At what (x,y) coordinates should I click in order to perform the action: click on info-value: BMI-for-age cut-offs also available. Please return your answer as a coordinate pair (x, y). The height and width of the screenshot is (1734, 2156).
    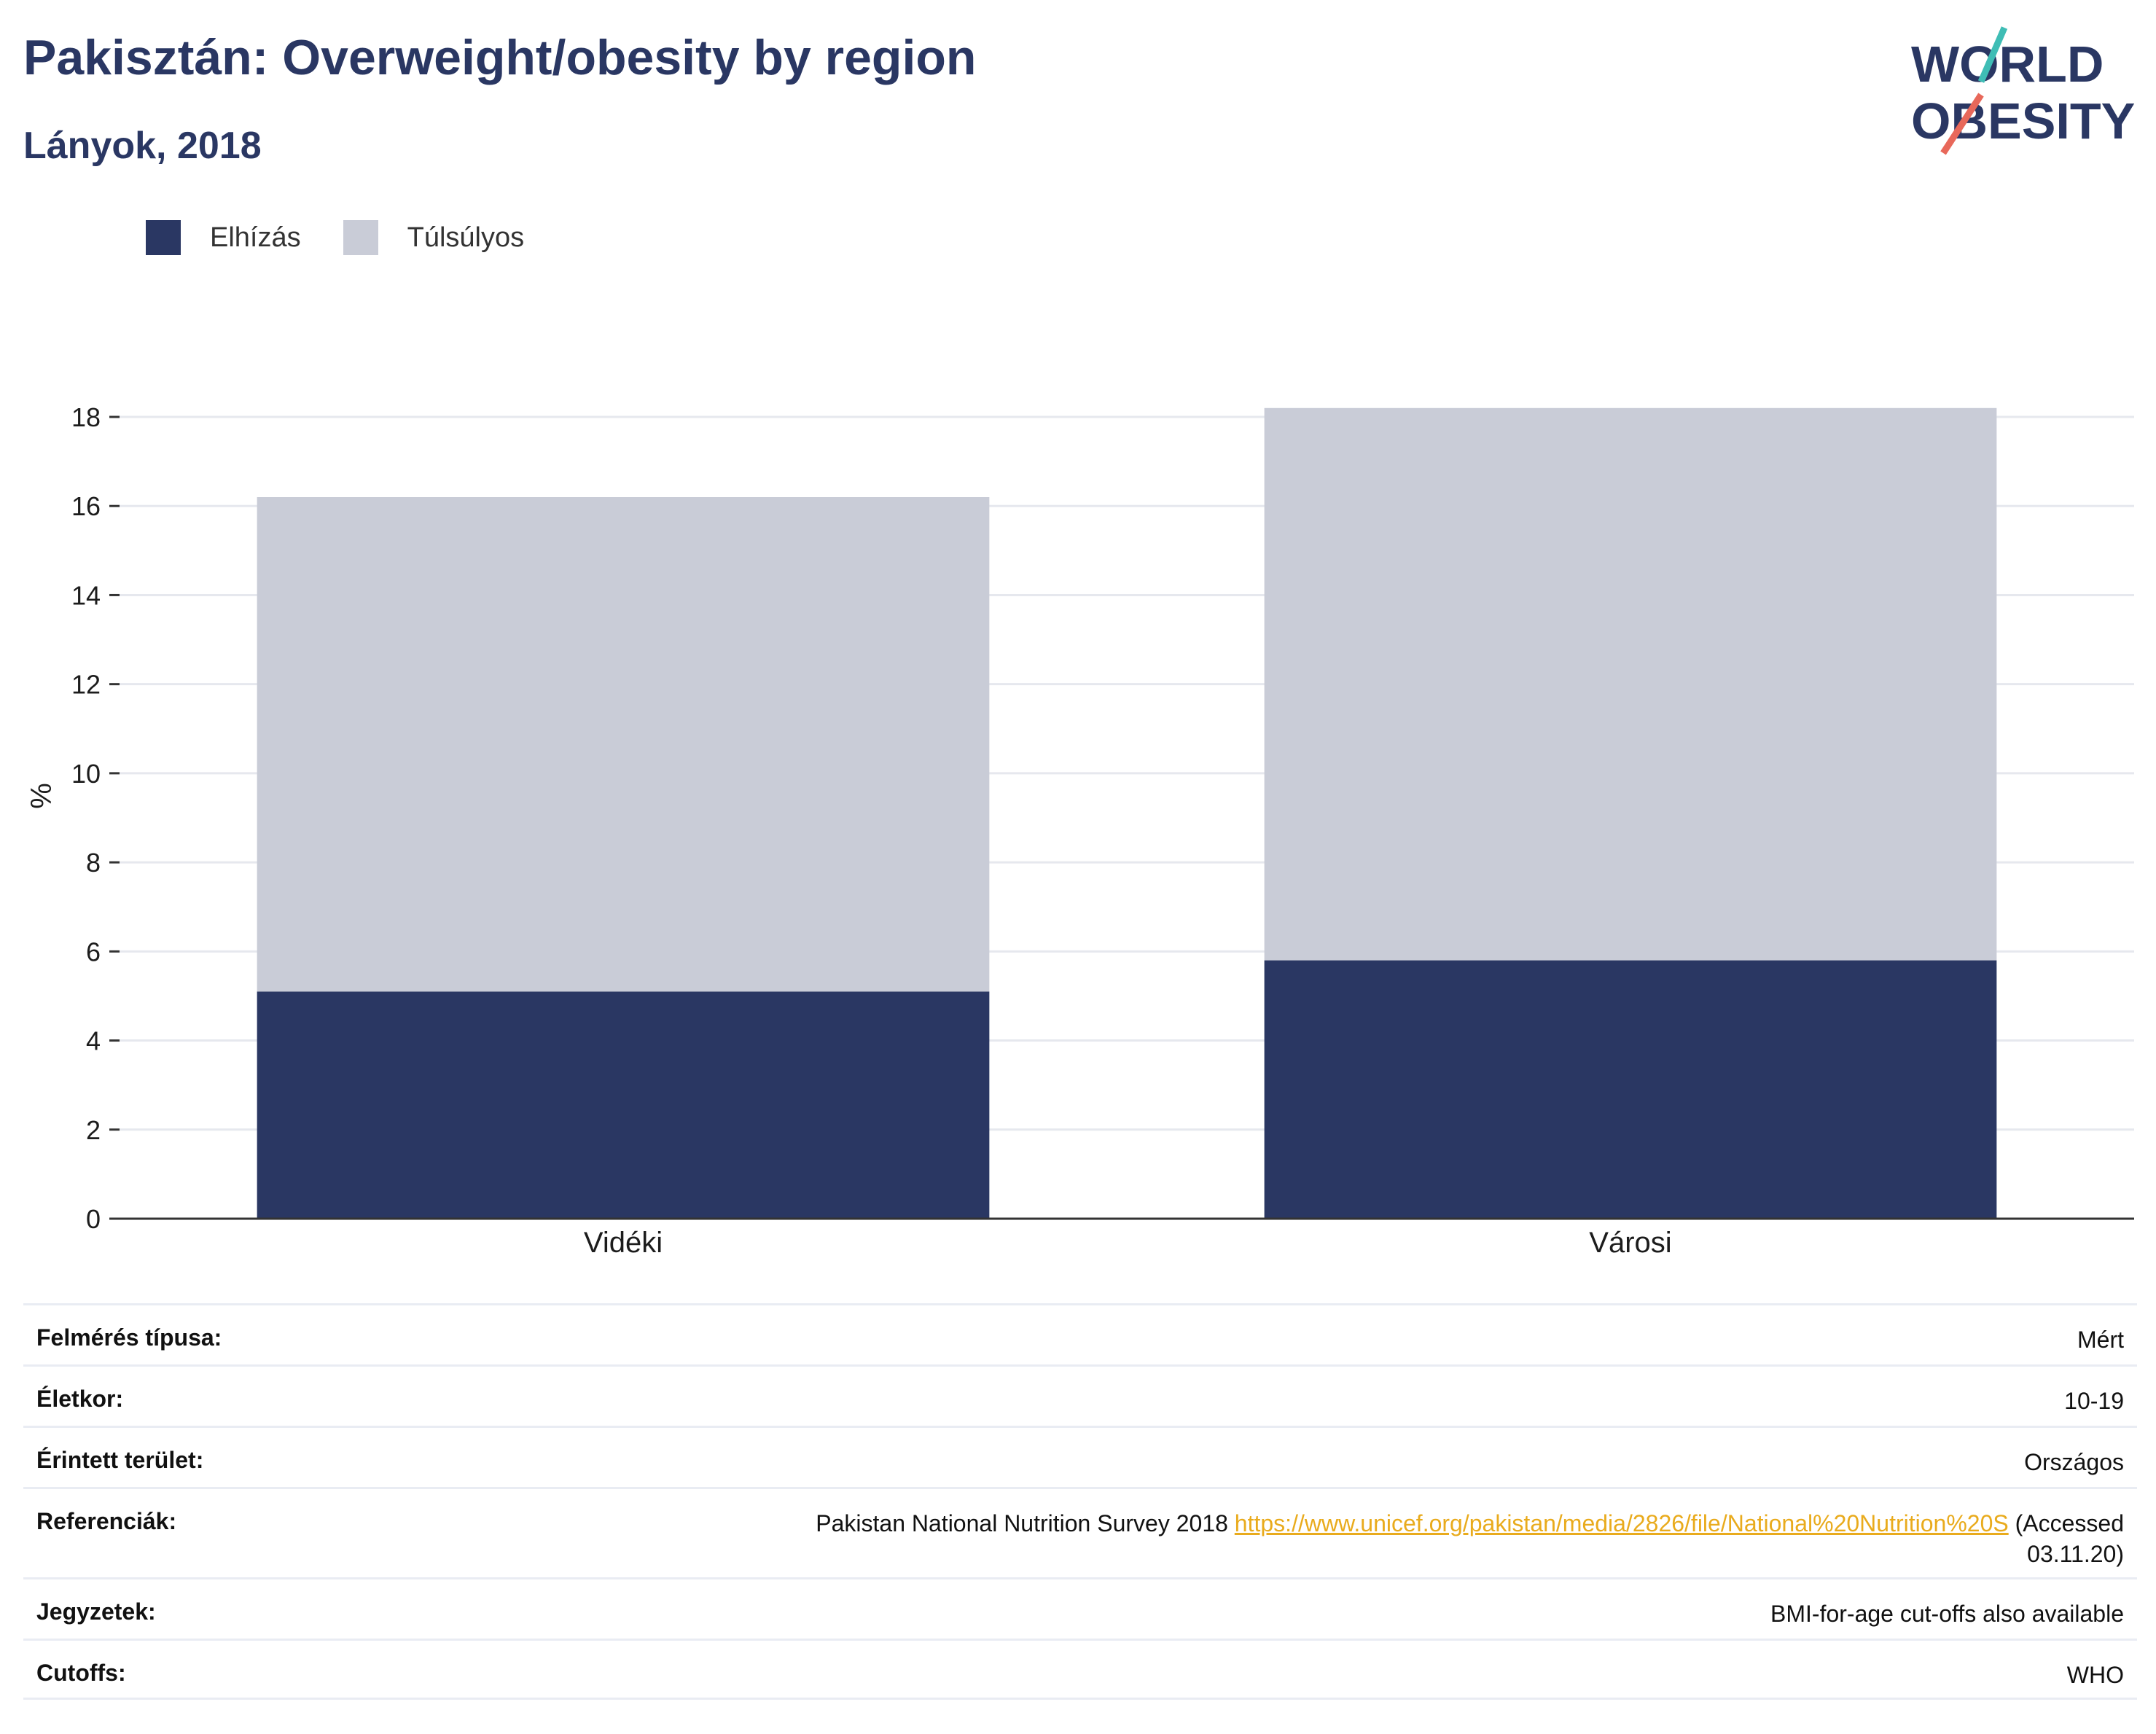
    Looking at the image, I should click on (1947, 1614).